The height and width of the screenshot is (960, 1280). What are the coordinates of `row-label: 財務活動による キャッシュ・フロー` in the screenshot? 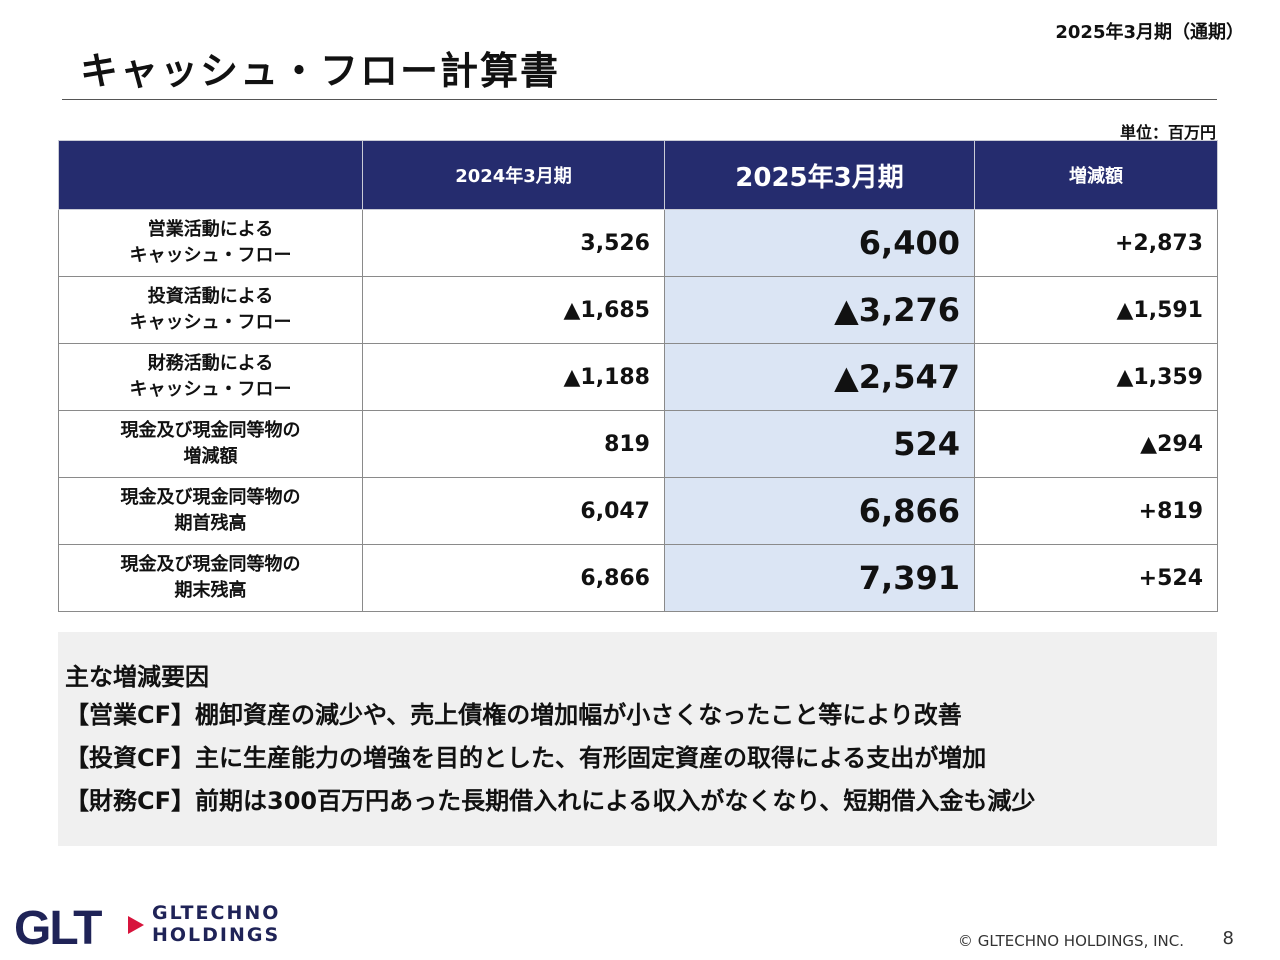 It's located at (210, 377).